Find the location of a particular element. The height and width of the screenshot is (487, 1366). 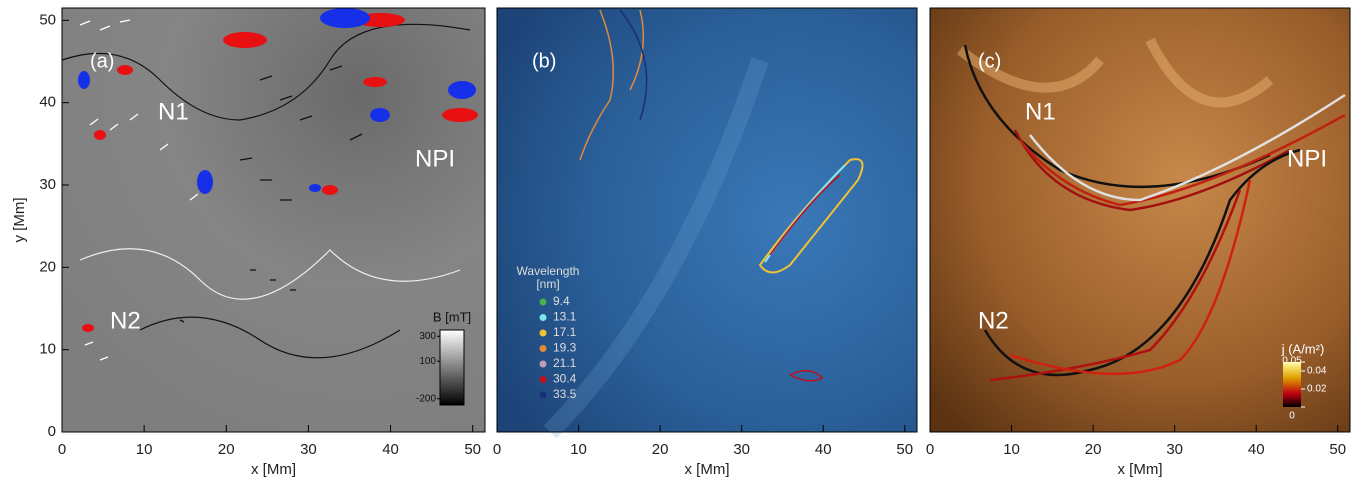

colorbar-tick-label: 100 is located at coordinates (427, 361).